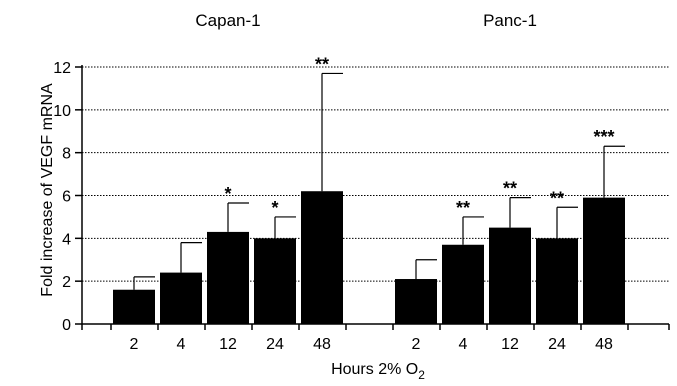 The image size is (677, 386). I want to click on x-tick-label-panc-1: 48, so click(604, 344).